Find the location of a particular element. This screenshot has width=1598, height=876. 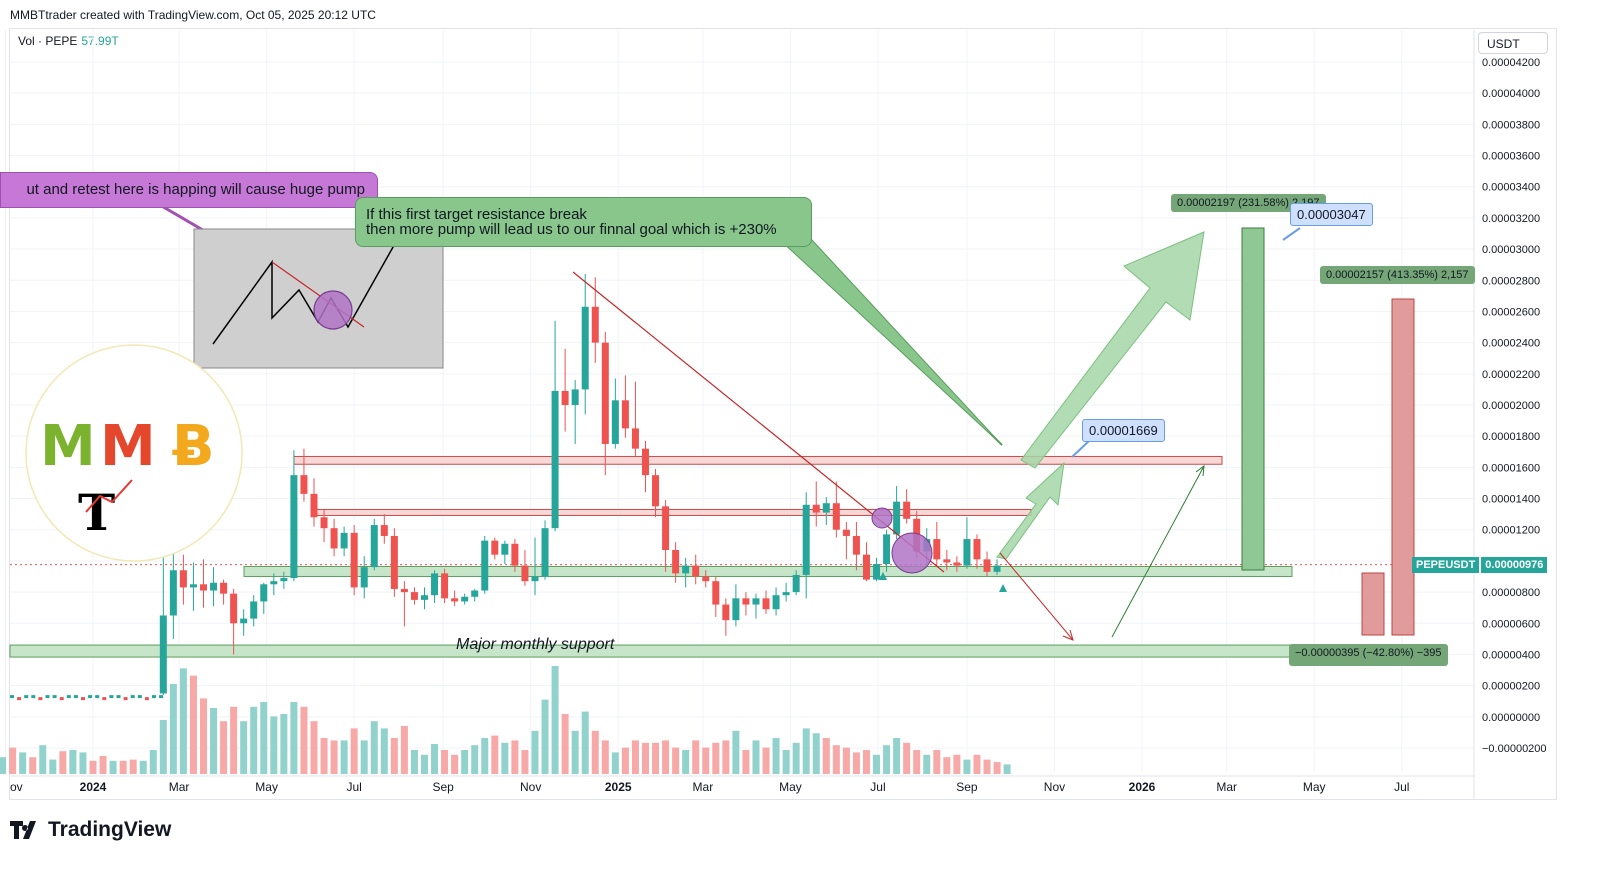

callout-pointer is located at coordinates (1081, 448).